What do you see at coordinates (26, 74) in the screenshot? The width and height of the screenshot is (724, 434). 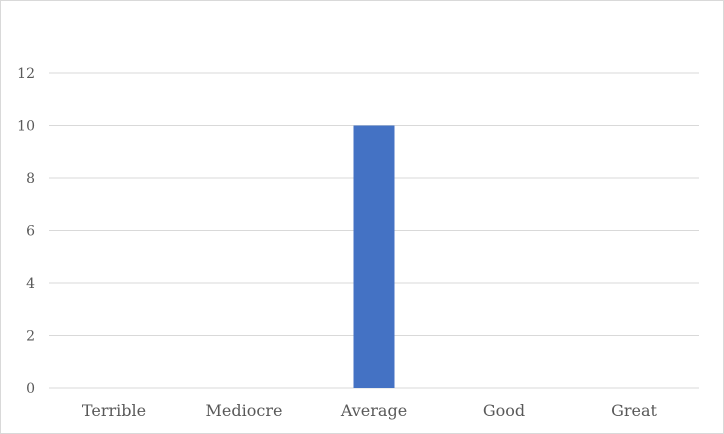 I see `y-tick-label: 12` at bounding box center [26, 74].